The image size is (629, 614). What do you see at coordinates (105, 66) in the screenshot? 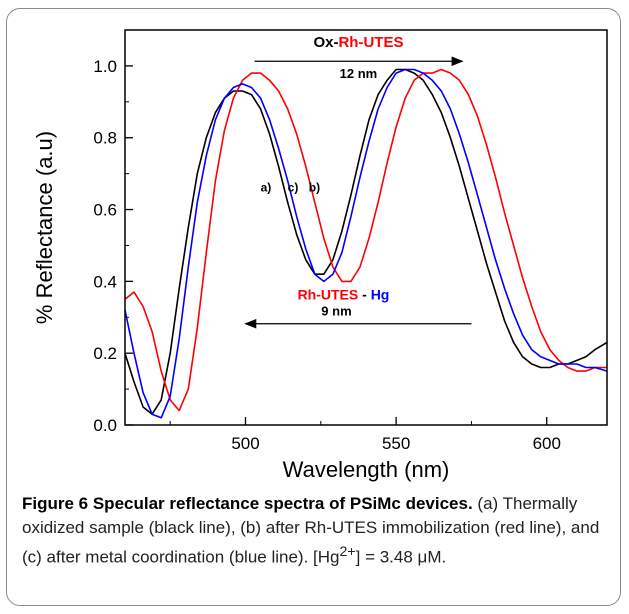
I see `y-tick-label: 1.0` at bounding box center [105, 66].